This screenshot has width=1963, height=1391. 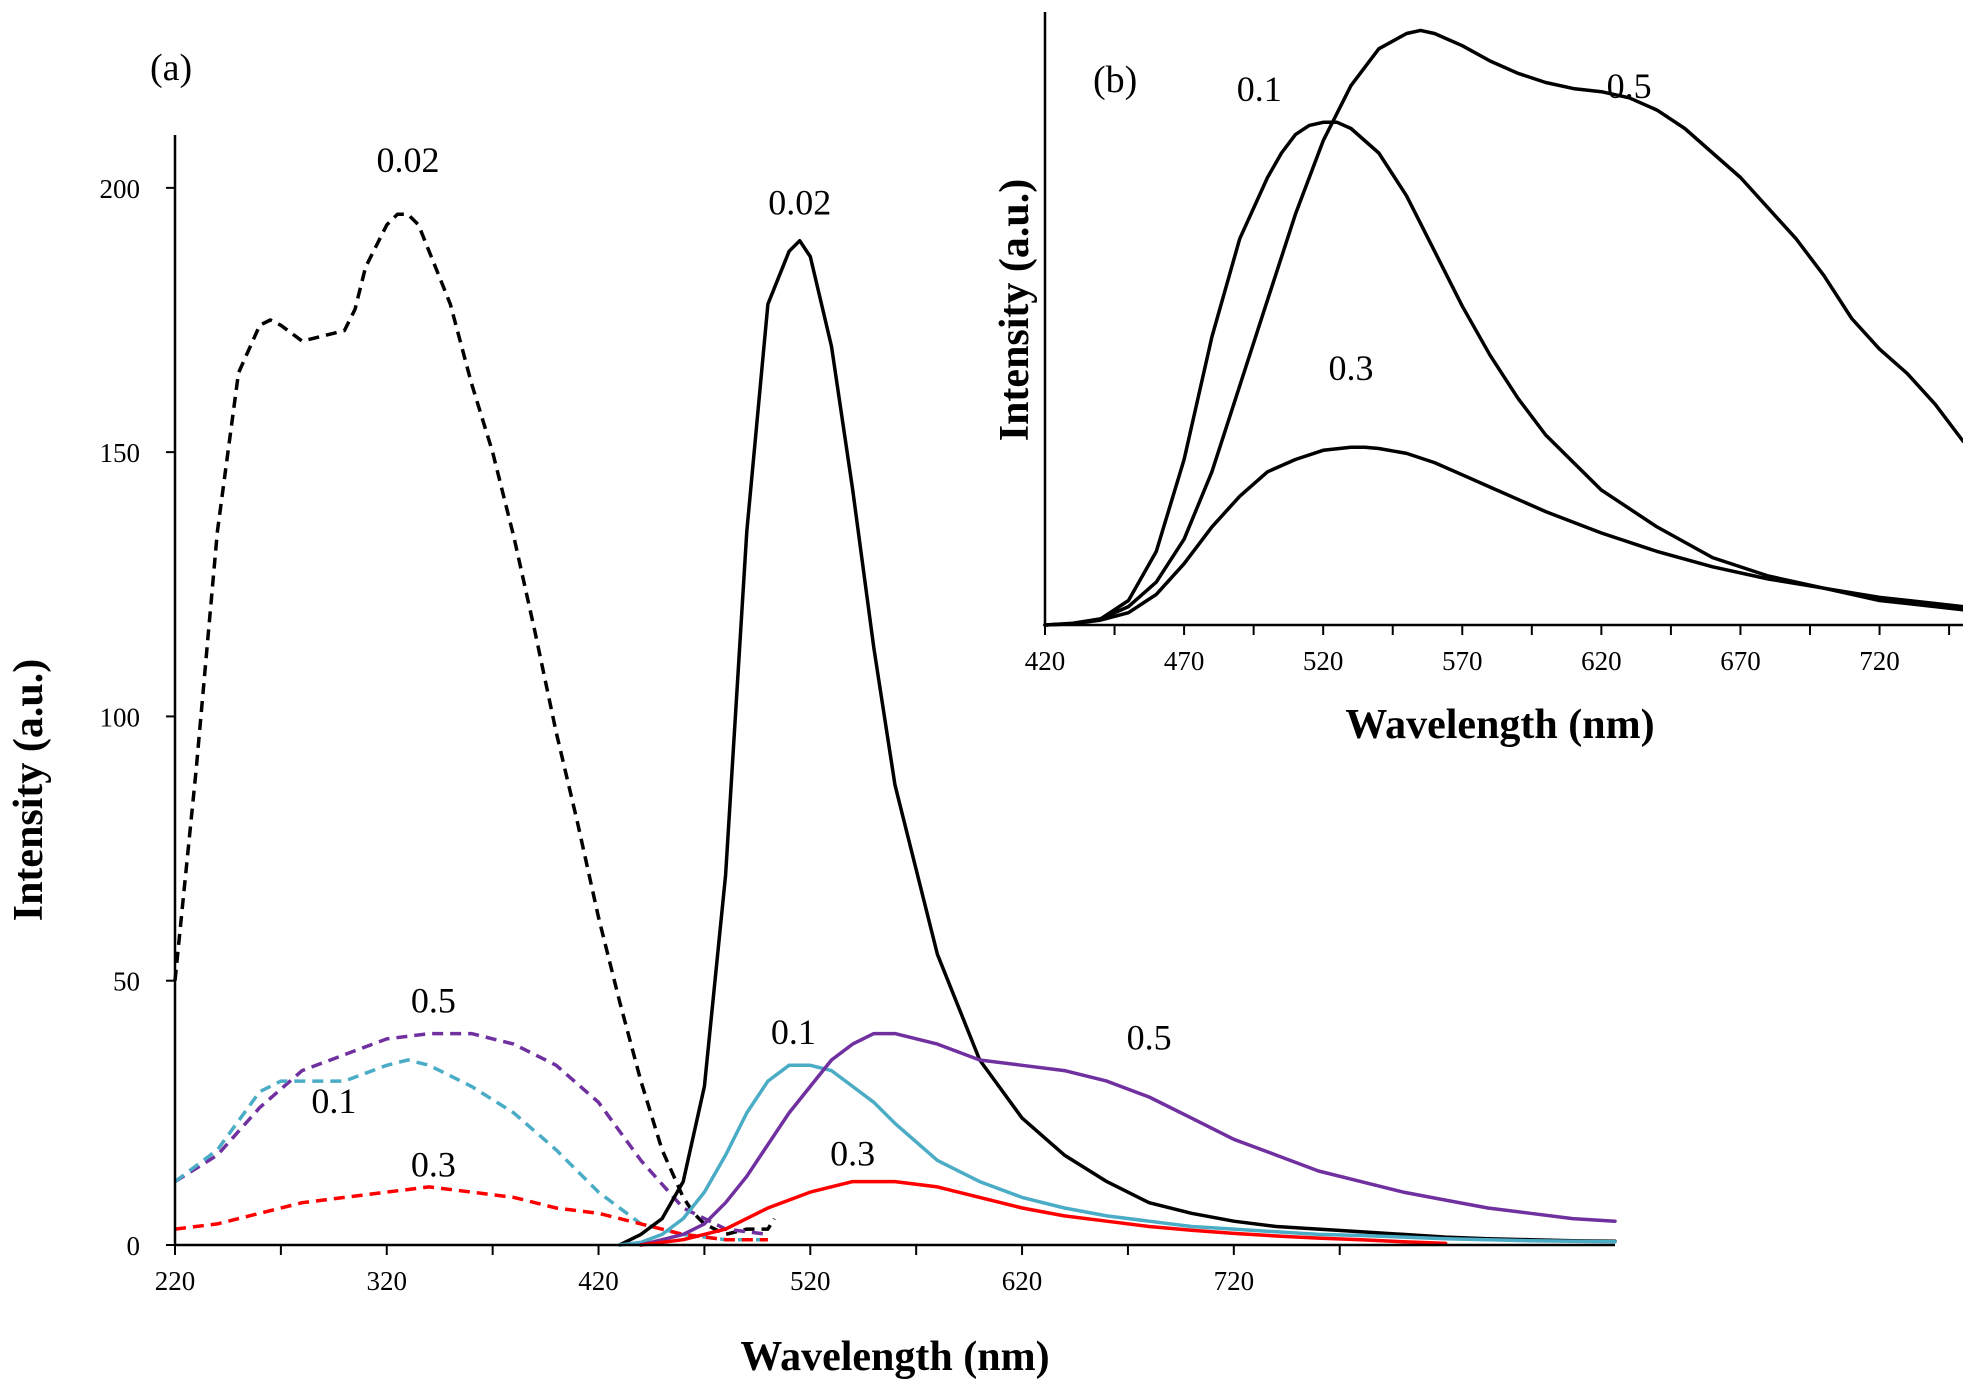 I want to click on panel-a-x-tick-label: 320, so click(x=387, y=1281).